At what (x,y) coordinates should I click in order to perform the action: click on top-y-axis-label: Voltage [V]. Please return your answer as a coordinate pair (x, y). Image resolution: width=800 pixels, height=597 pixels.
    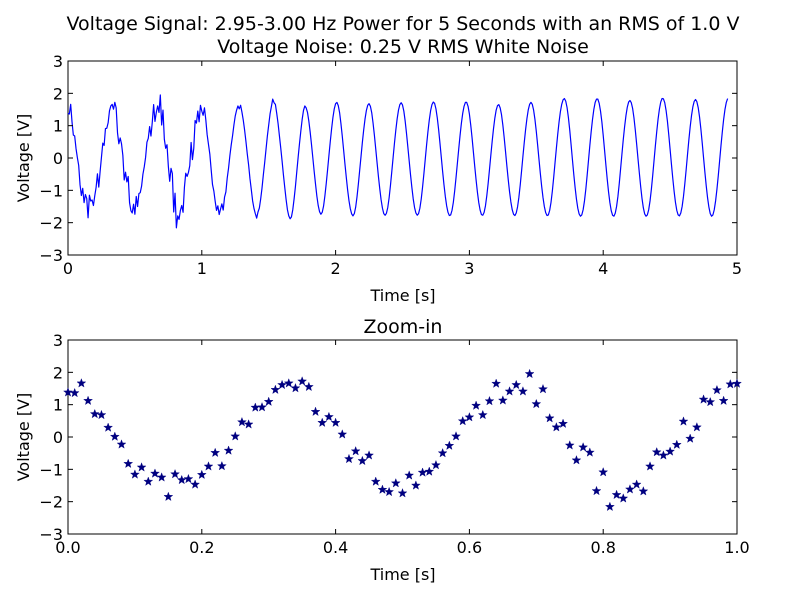
    Looking at the image, I should click on (23, 158).